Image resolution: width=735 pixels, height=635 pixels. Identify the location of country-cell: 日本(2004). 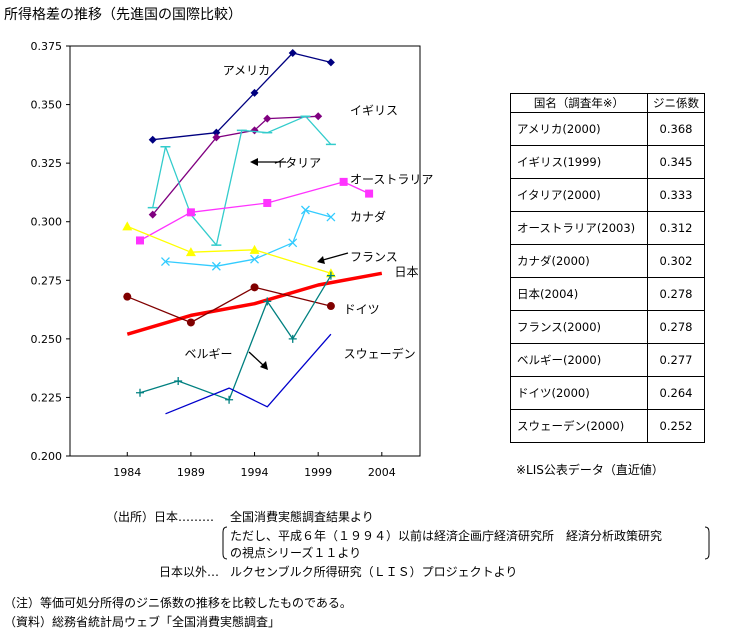
(579, 294).